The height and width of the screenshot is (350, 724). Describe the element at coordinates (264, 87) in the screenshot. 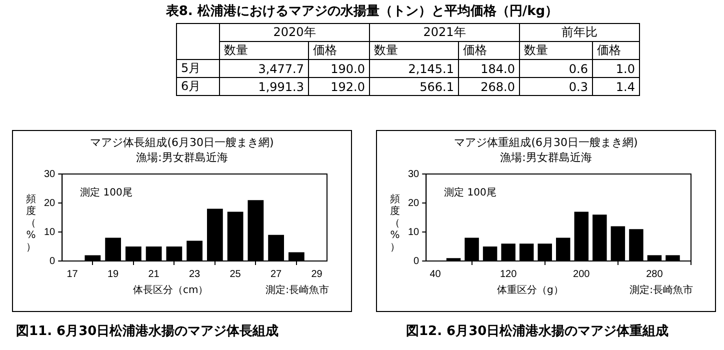

I see `text: 1,991.3` at that location.